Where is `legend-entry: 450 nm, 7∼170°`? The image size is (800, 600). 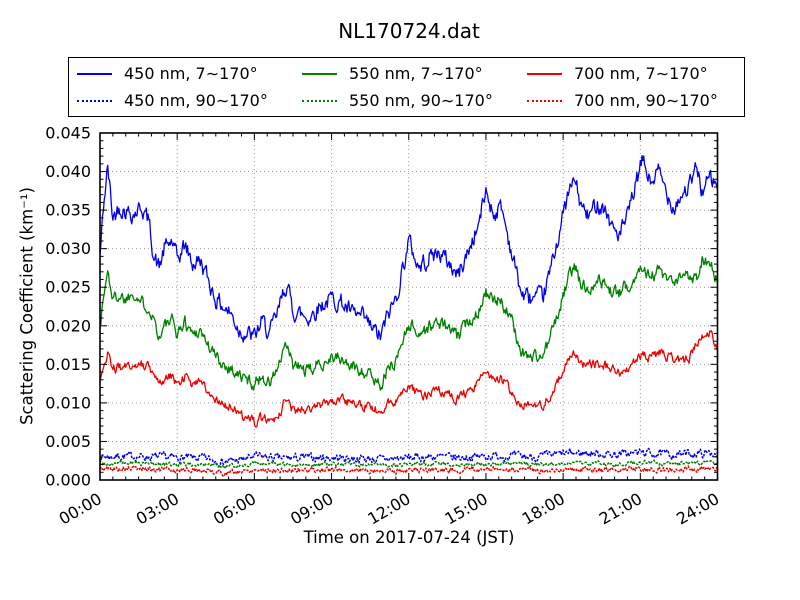
legend-entry: 450 nm, 7∼170° is located at coordinates (181, 73).